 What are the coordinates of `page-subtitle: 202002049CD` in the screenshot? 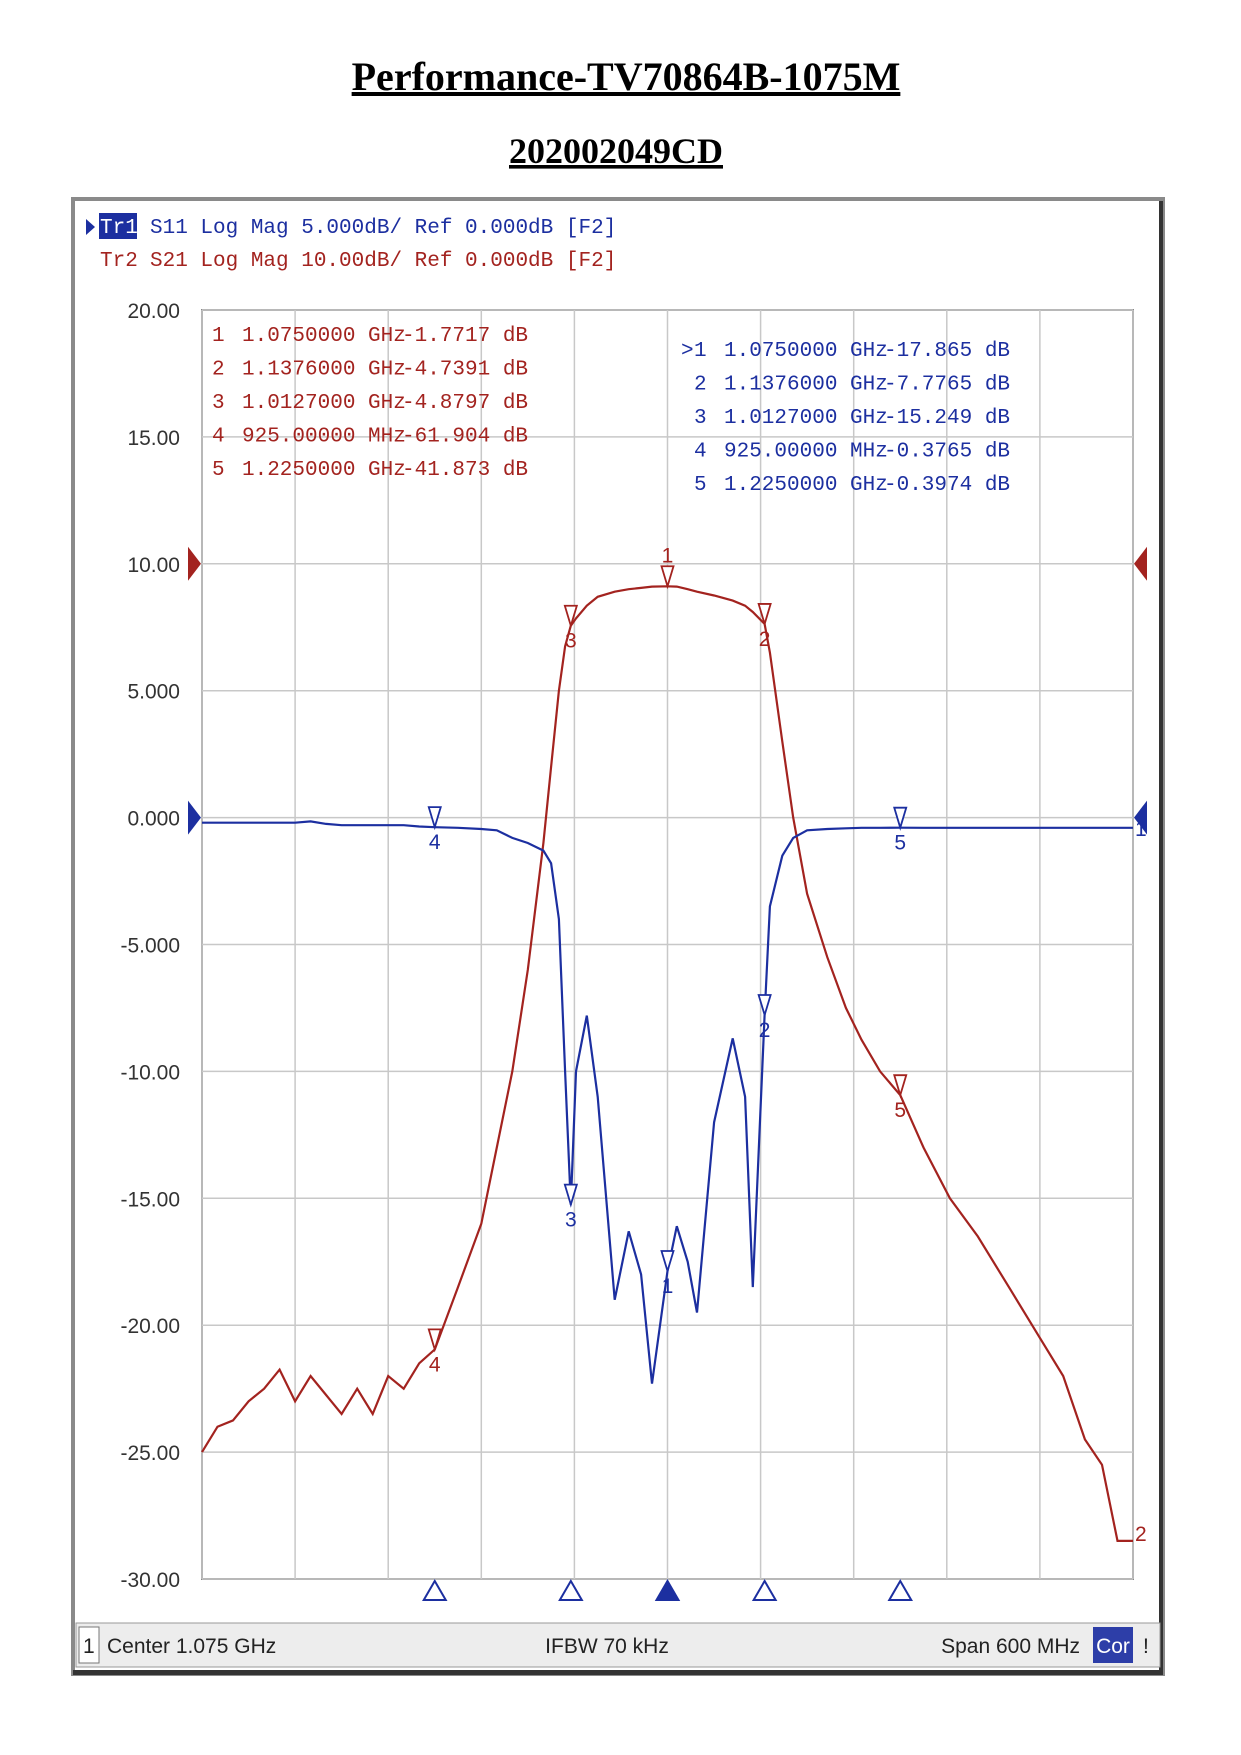 It's located at (616, 151).